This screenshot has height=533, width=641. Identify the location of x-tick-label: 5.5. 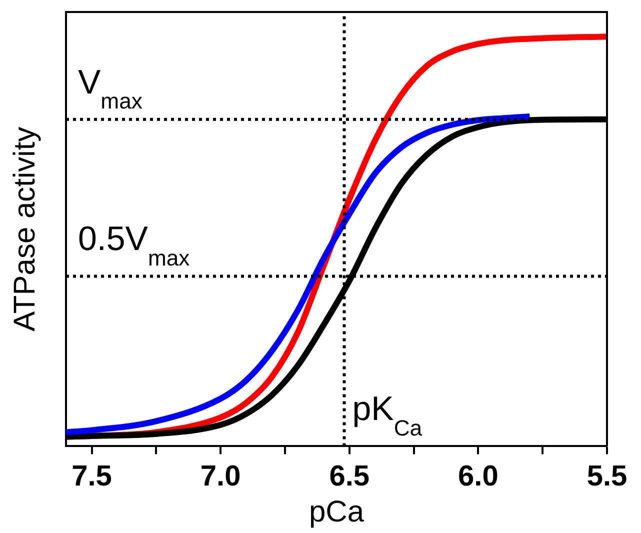
(607, 476).